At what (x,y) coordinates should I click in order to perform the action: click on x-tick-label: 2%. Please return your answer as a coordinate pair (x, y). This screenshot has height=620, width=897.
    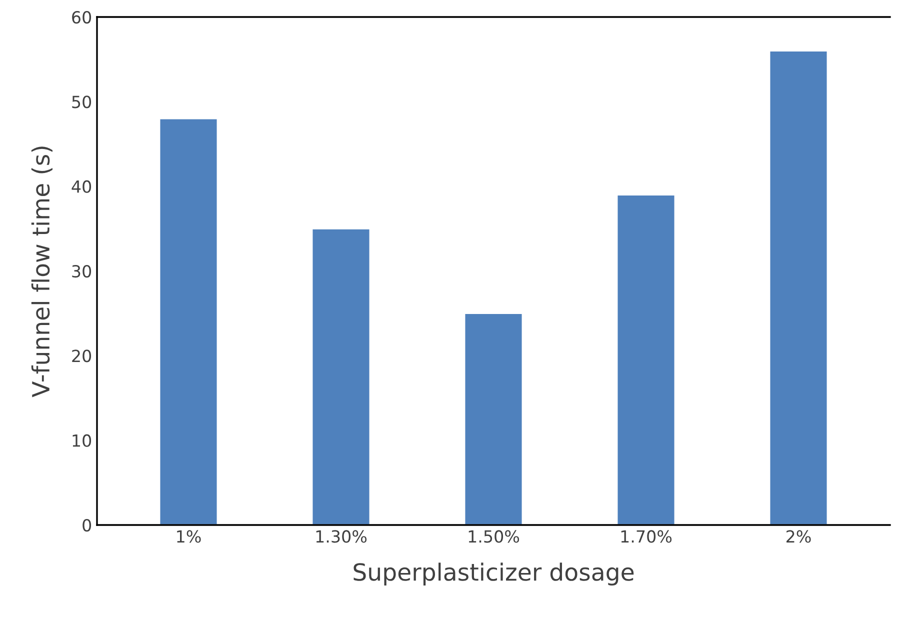
    Looking at the image, I should click on (798, 536).